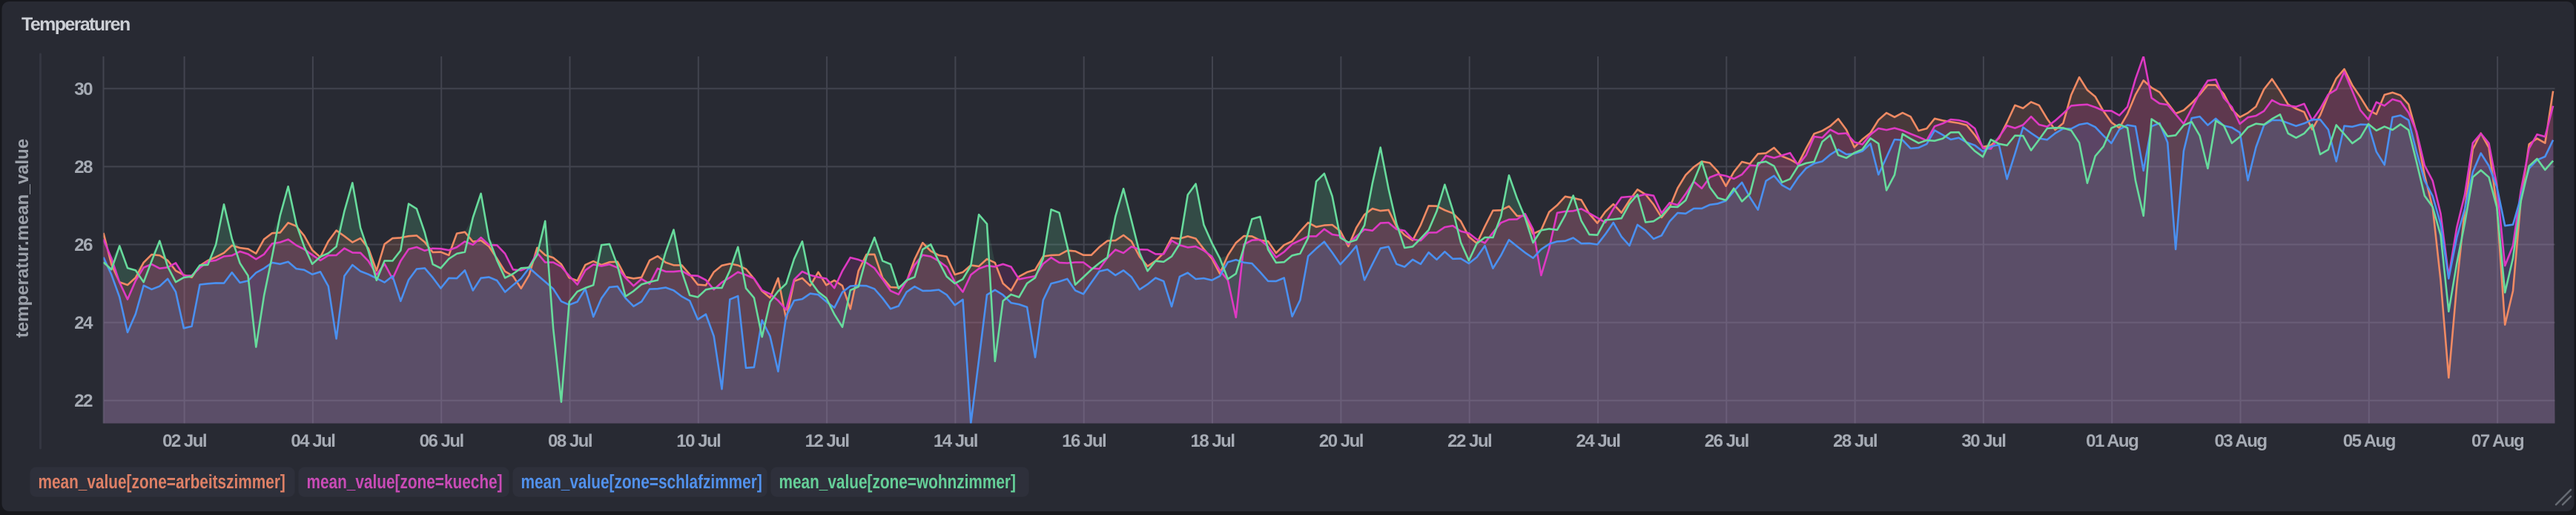  What do you see at coordinates (1469, 441) in the screenshot?
I see `svg-text: 22 Jul` at bounding box center [1469, 441].